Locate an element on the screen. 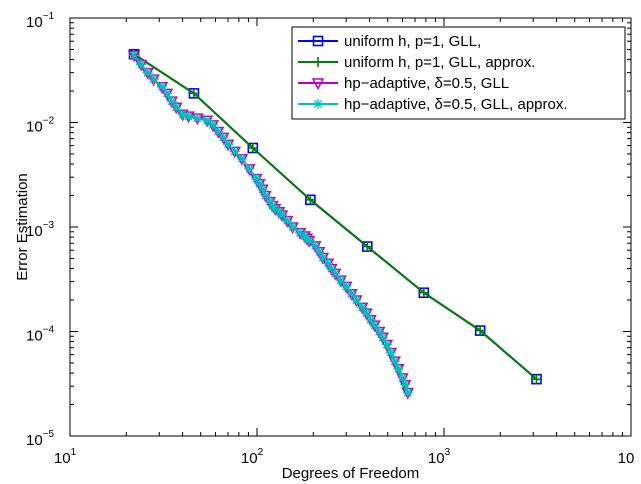  y-tick-label: 10⁻¹ is located at coordinates (40, 21).